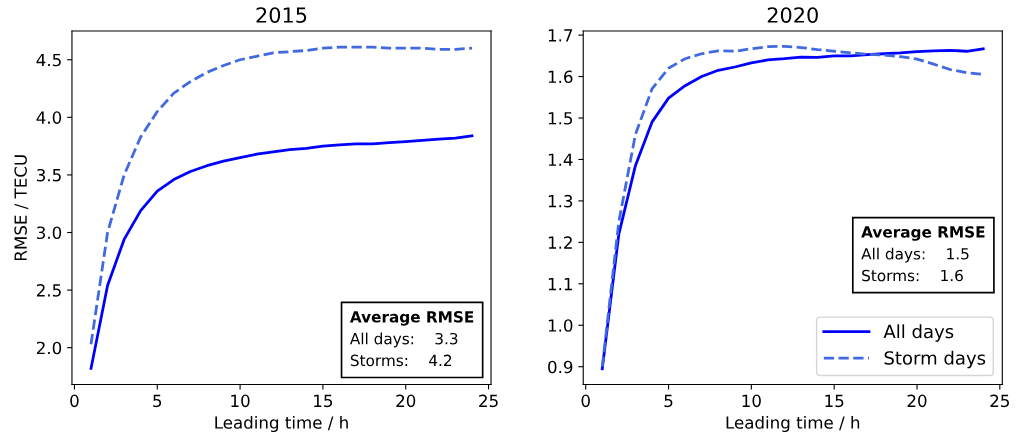  Describe the element at coordinates (401, 360) in the screenshot. I see `annotation: Storms: 4.2` at that location.